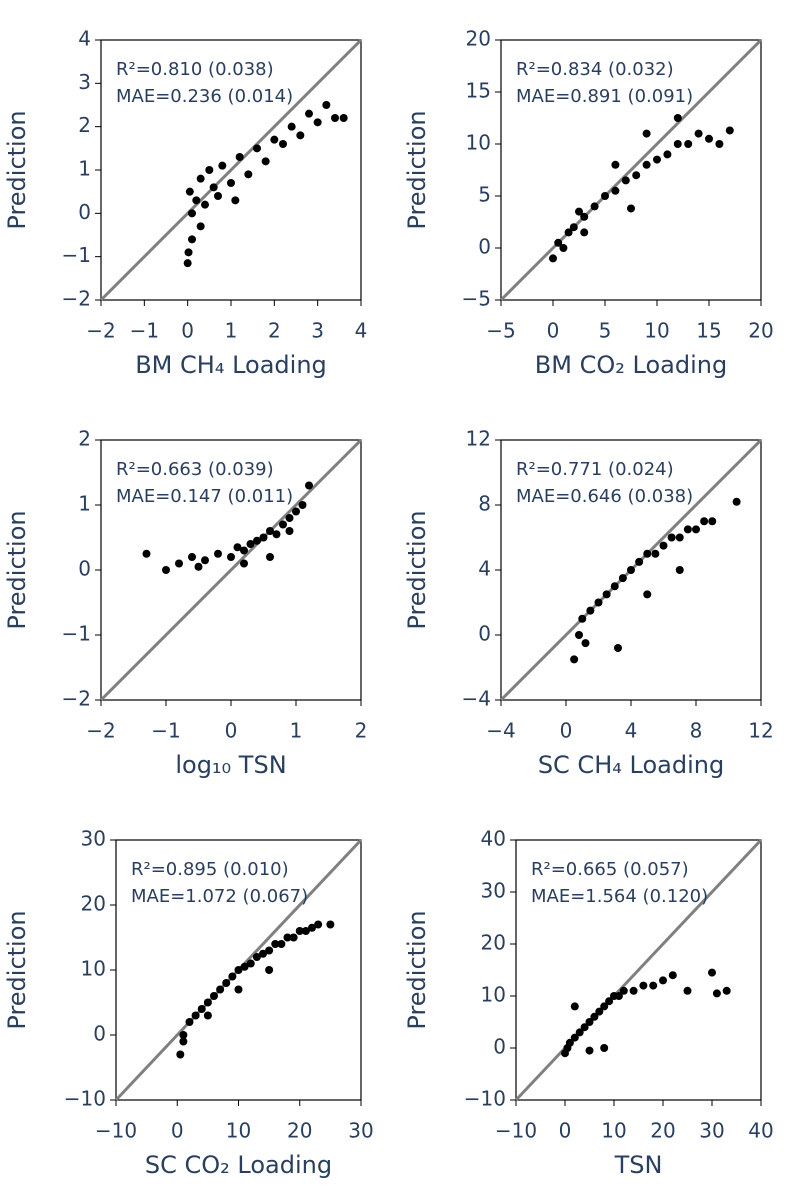 The image size is (800, 1200). I want to click on x-tick-label: 12, so click(760, 731).